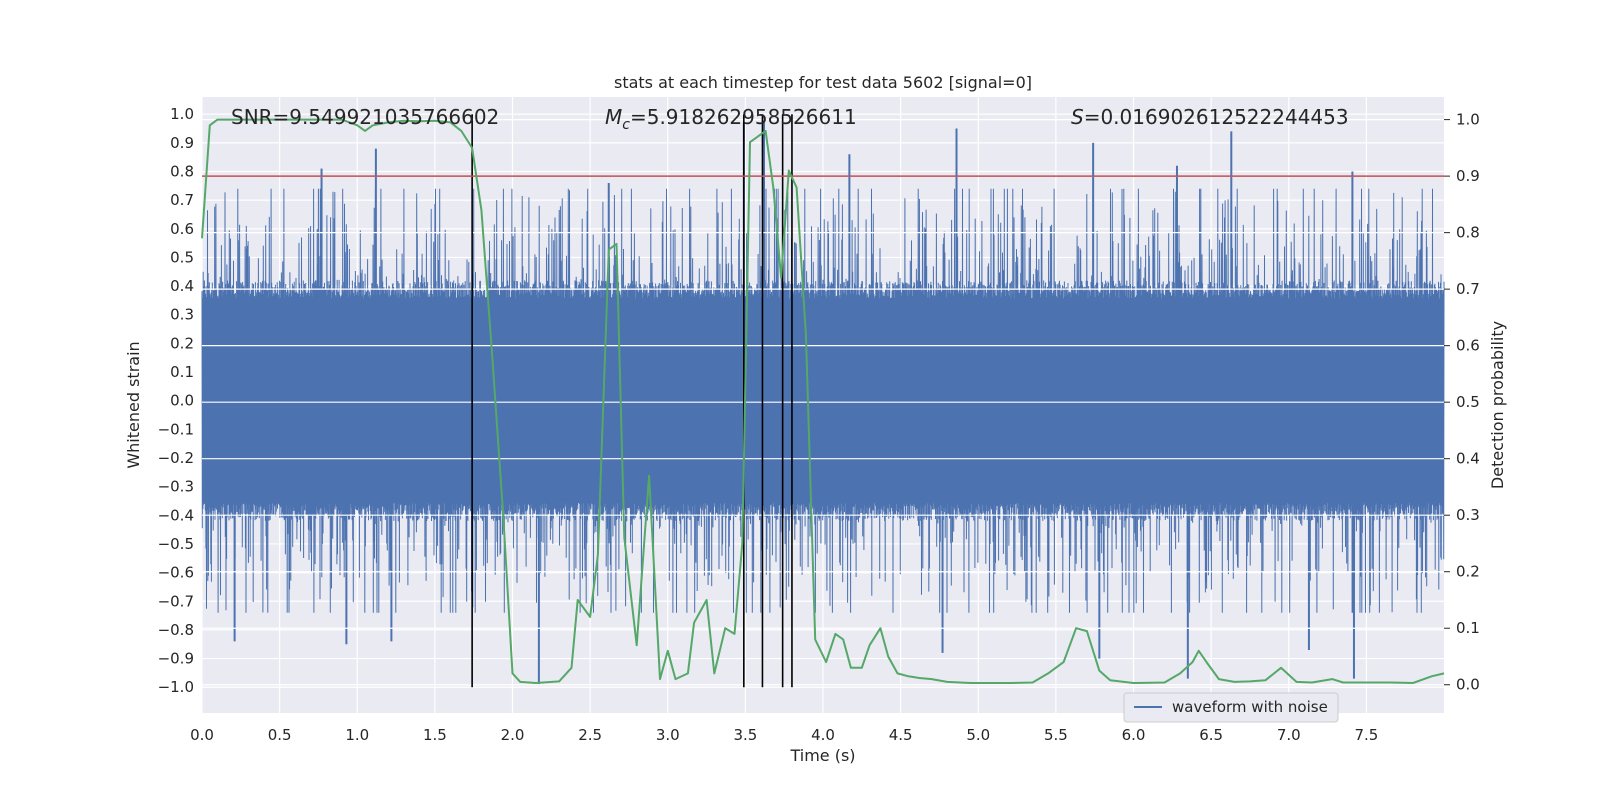 The width and height of the screenshot is (1600, 800). I want to click on right-tick-label: 0.4, so click(1468, 459).